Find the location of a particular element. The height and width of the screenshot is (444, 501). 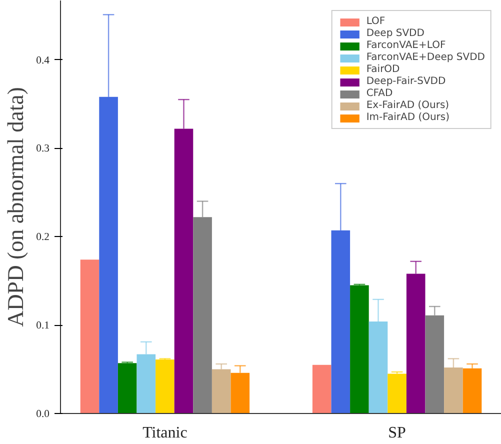

legend-label: Deep SVDD is located at coordinates (395, 33).